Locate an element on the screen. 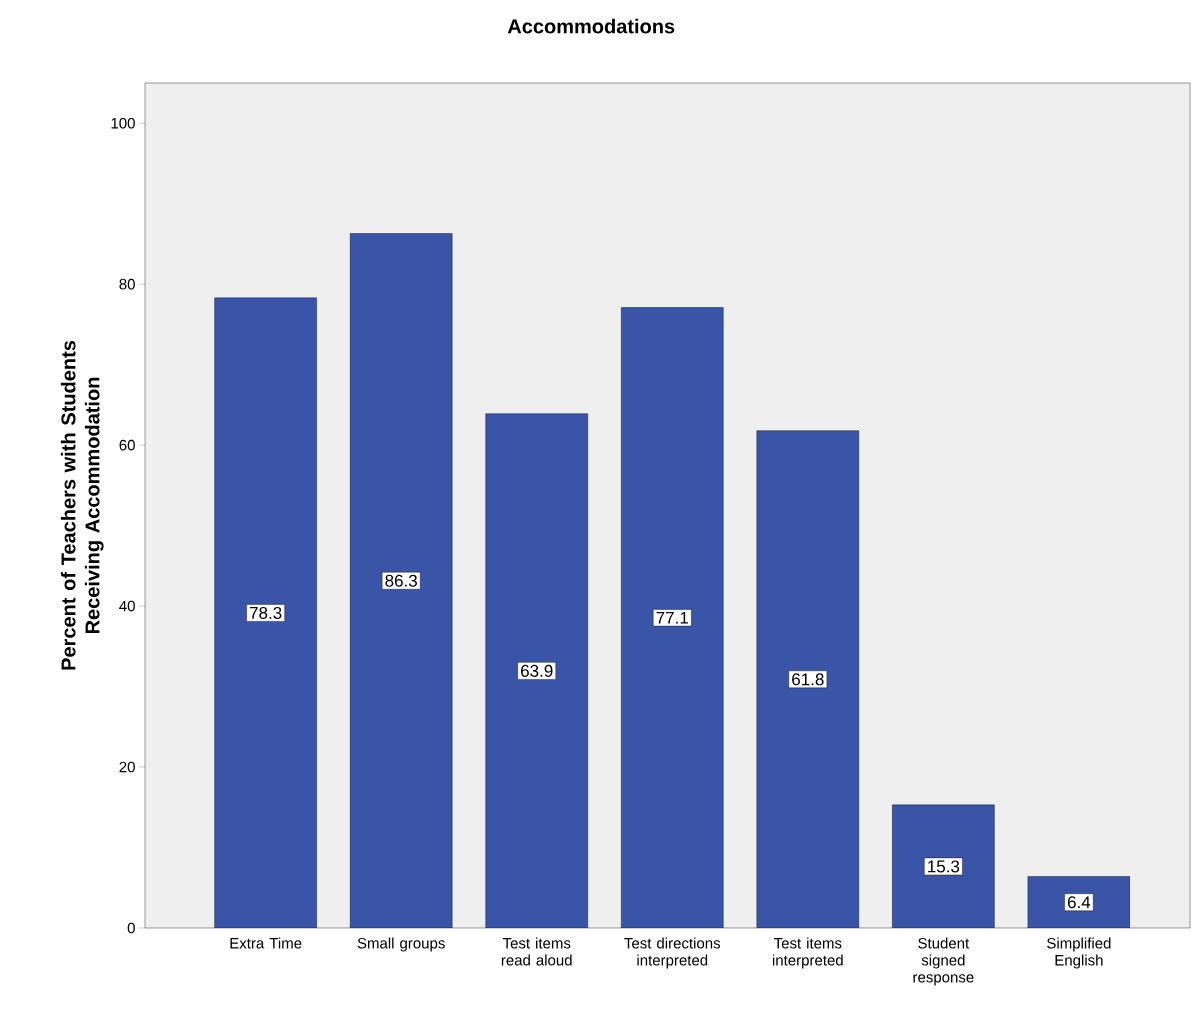  data-label: 86.3 is located at coordinates (401, 580).